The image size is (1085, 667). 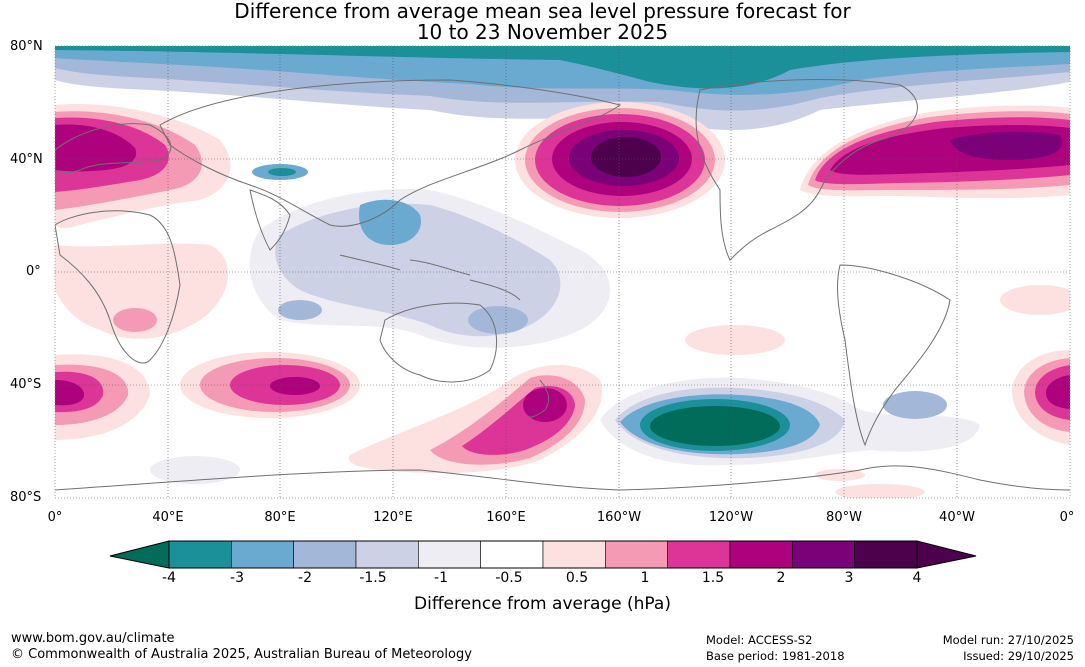 I want to click on colorbar-high-extend, so click(x=946, y=554).